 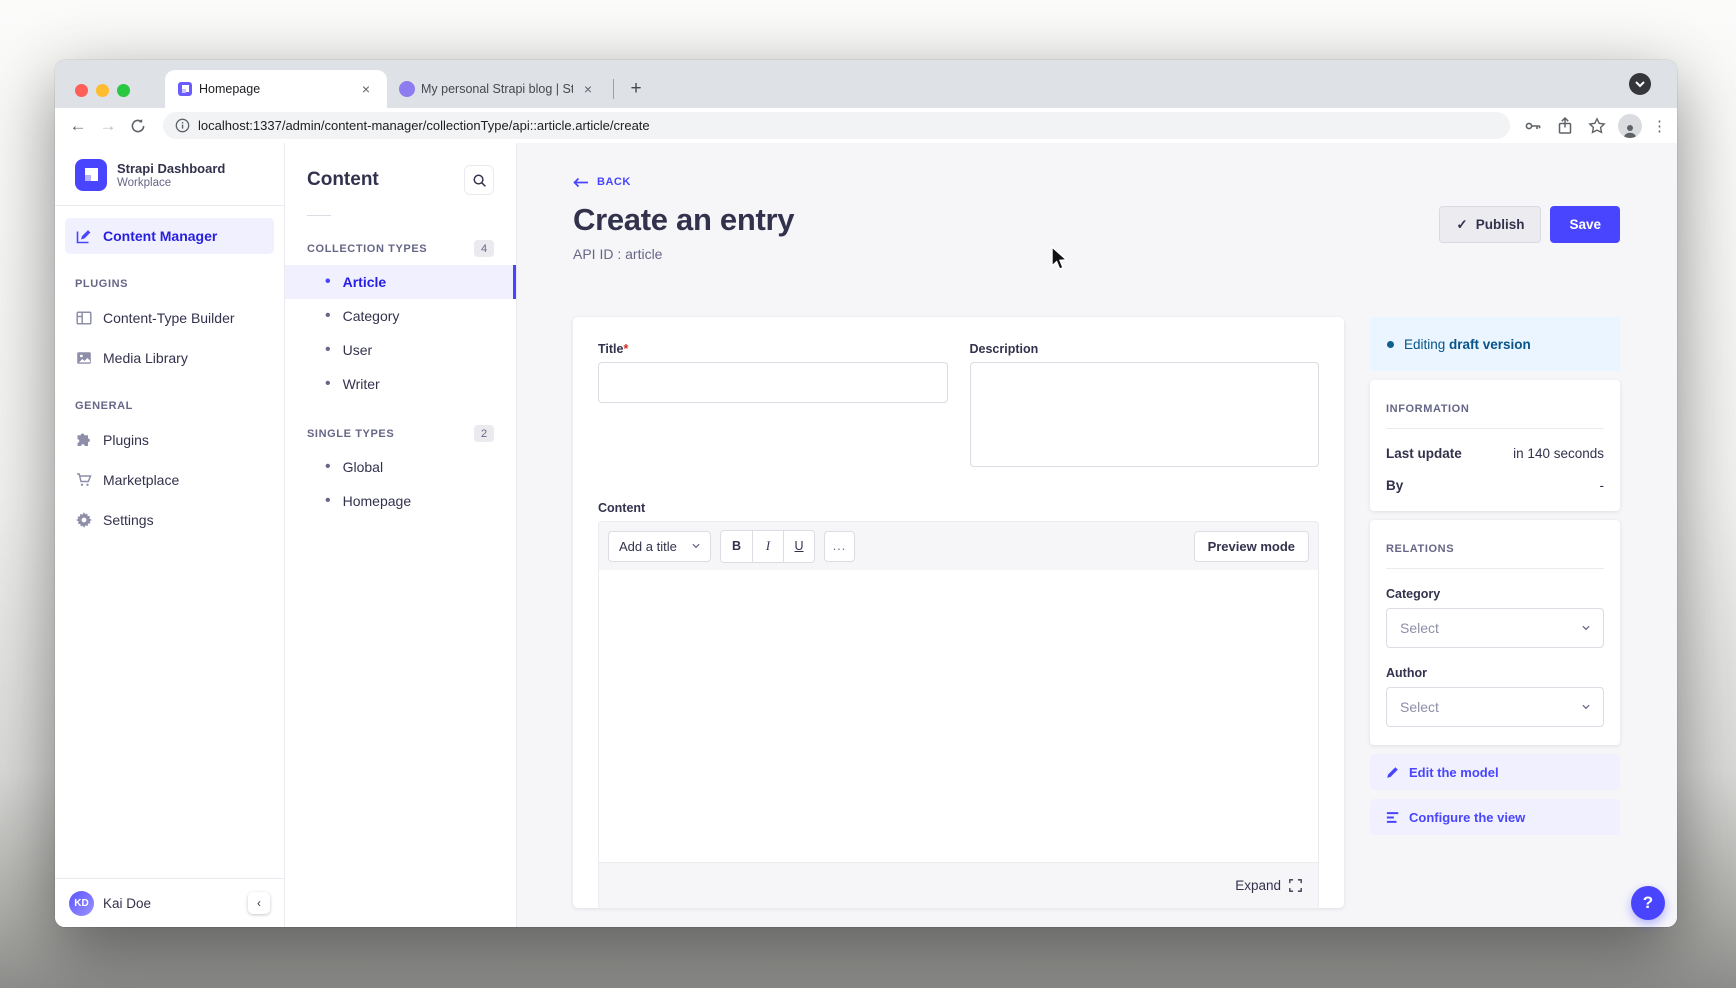 I want to click on edit-model-button: Edit the model, so click(x=1495, y=772).